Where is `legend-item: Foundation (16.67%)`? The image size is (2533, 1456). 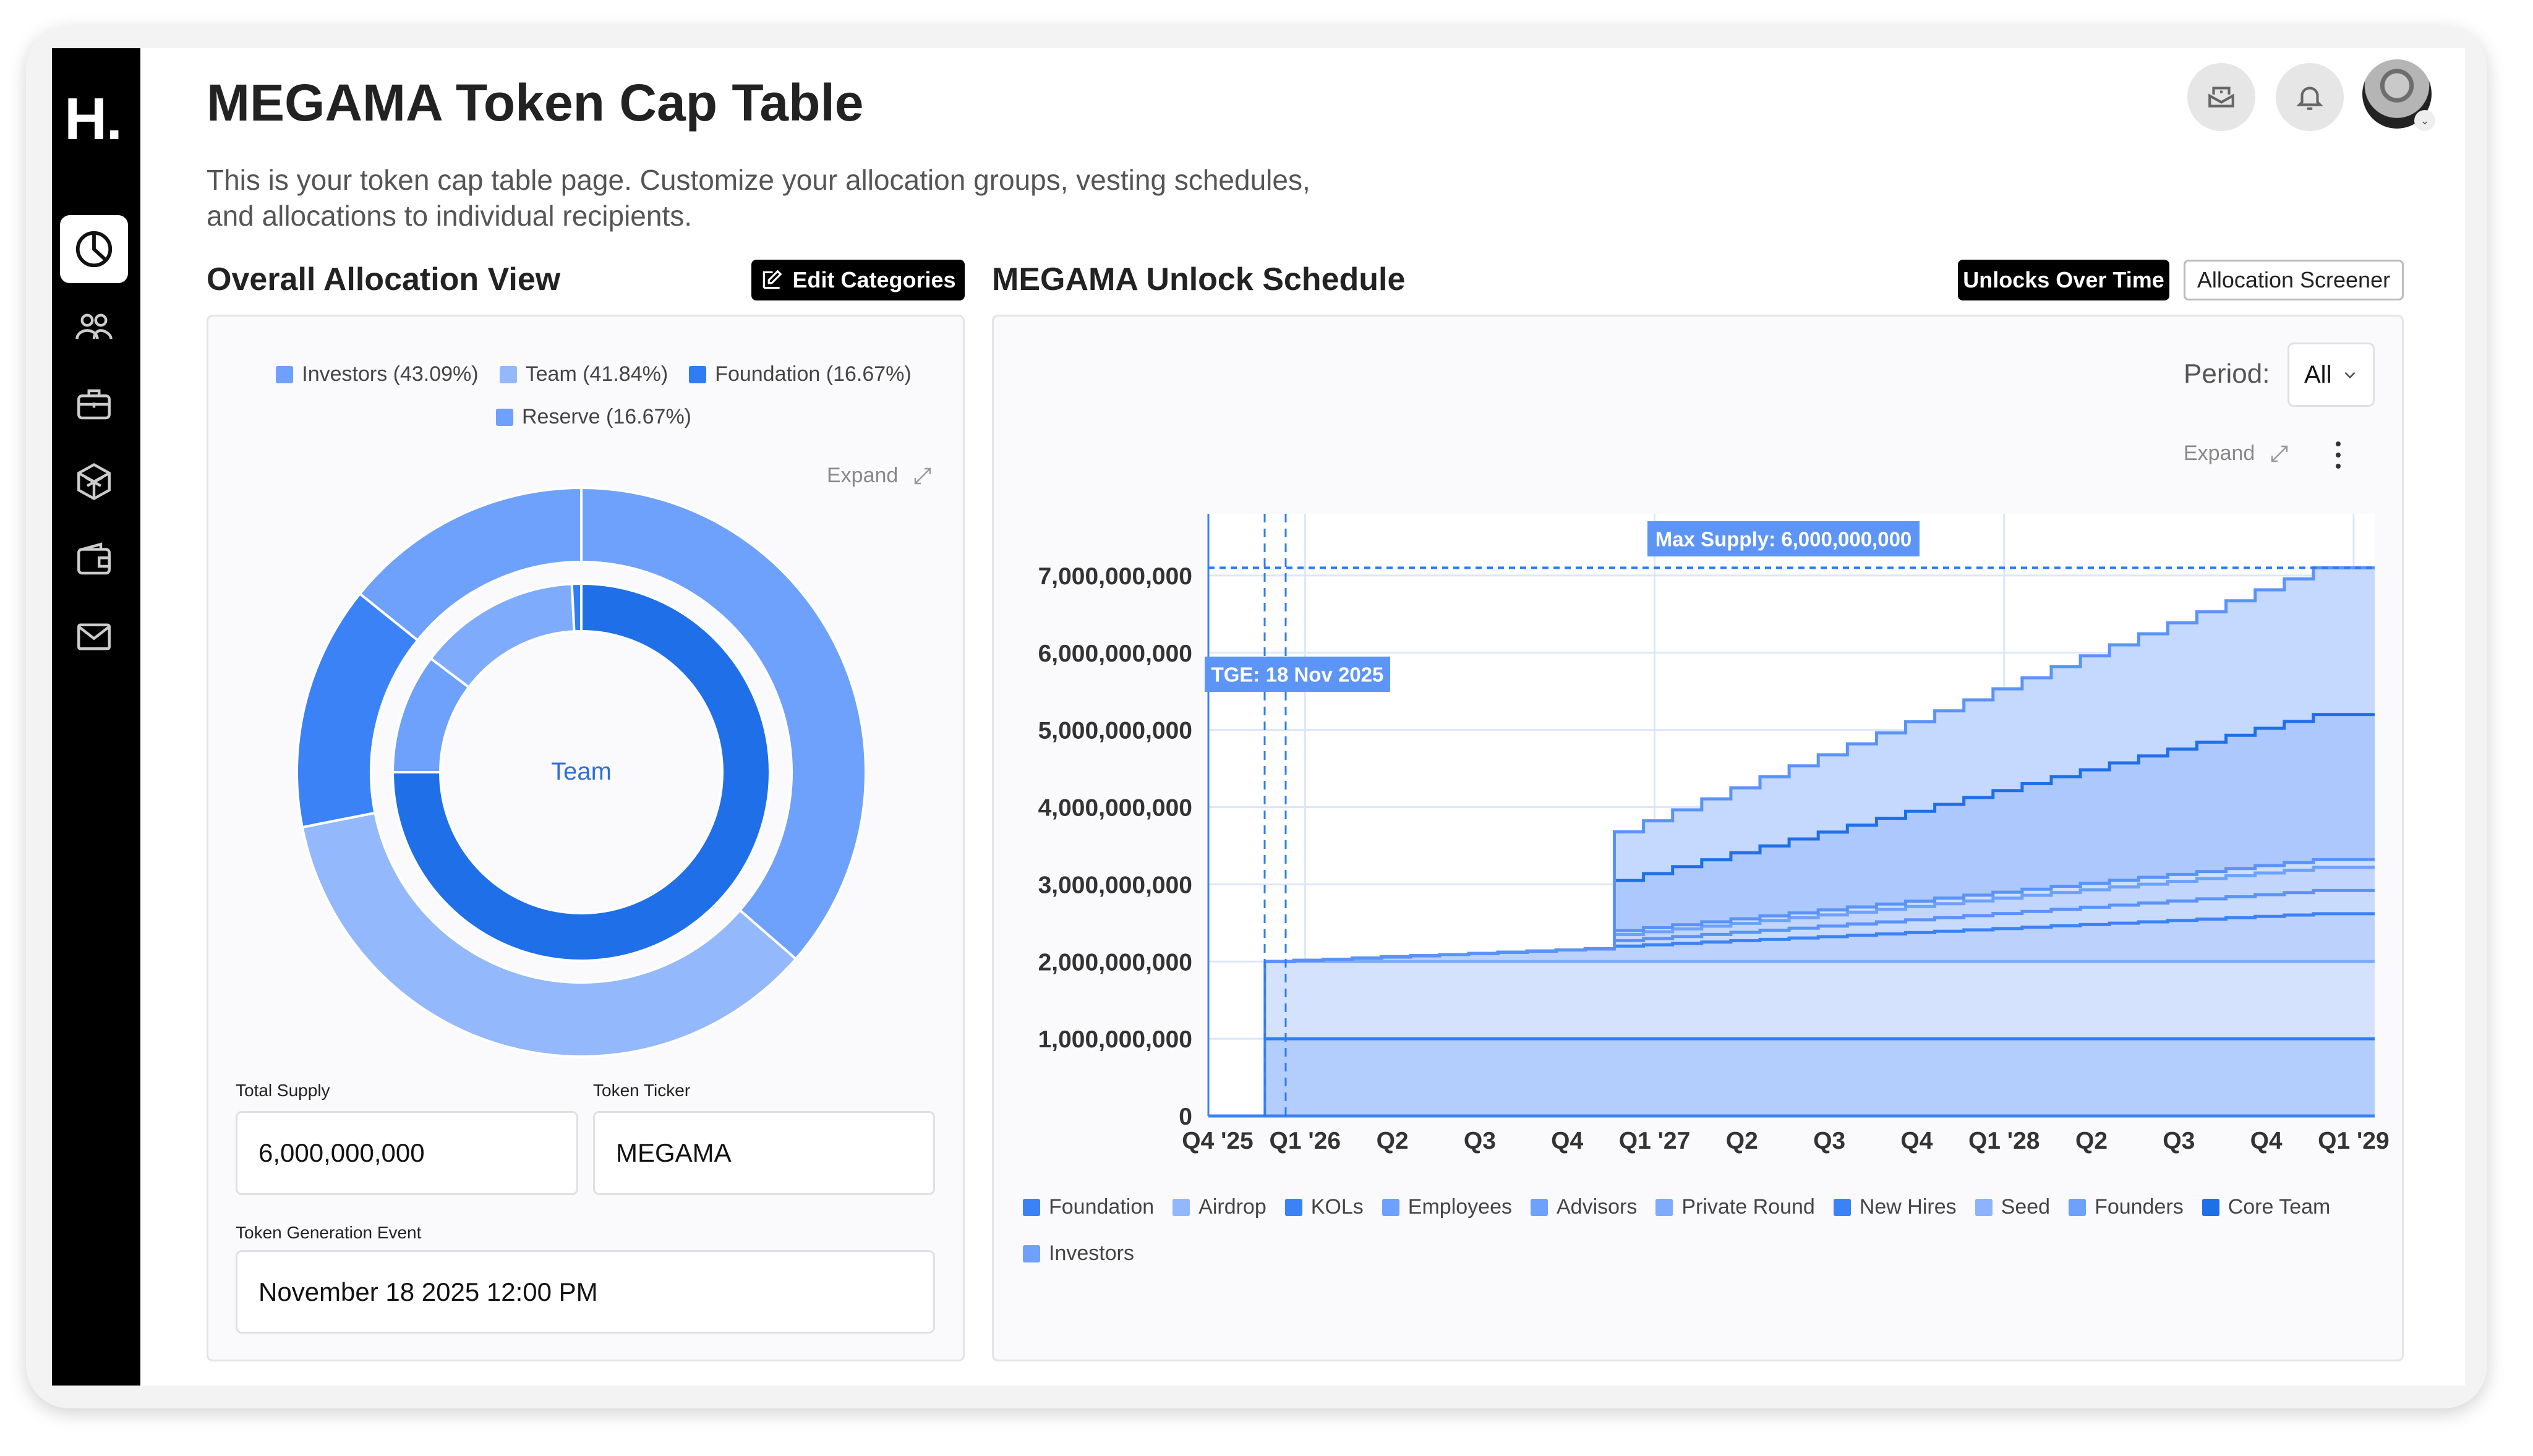
legend-item: Foundation (16.67%) is located at coordinates (800, 374).